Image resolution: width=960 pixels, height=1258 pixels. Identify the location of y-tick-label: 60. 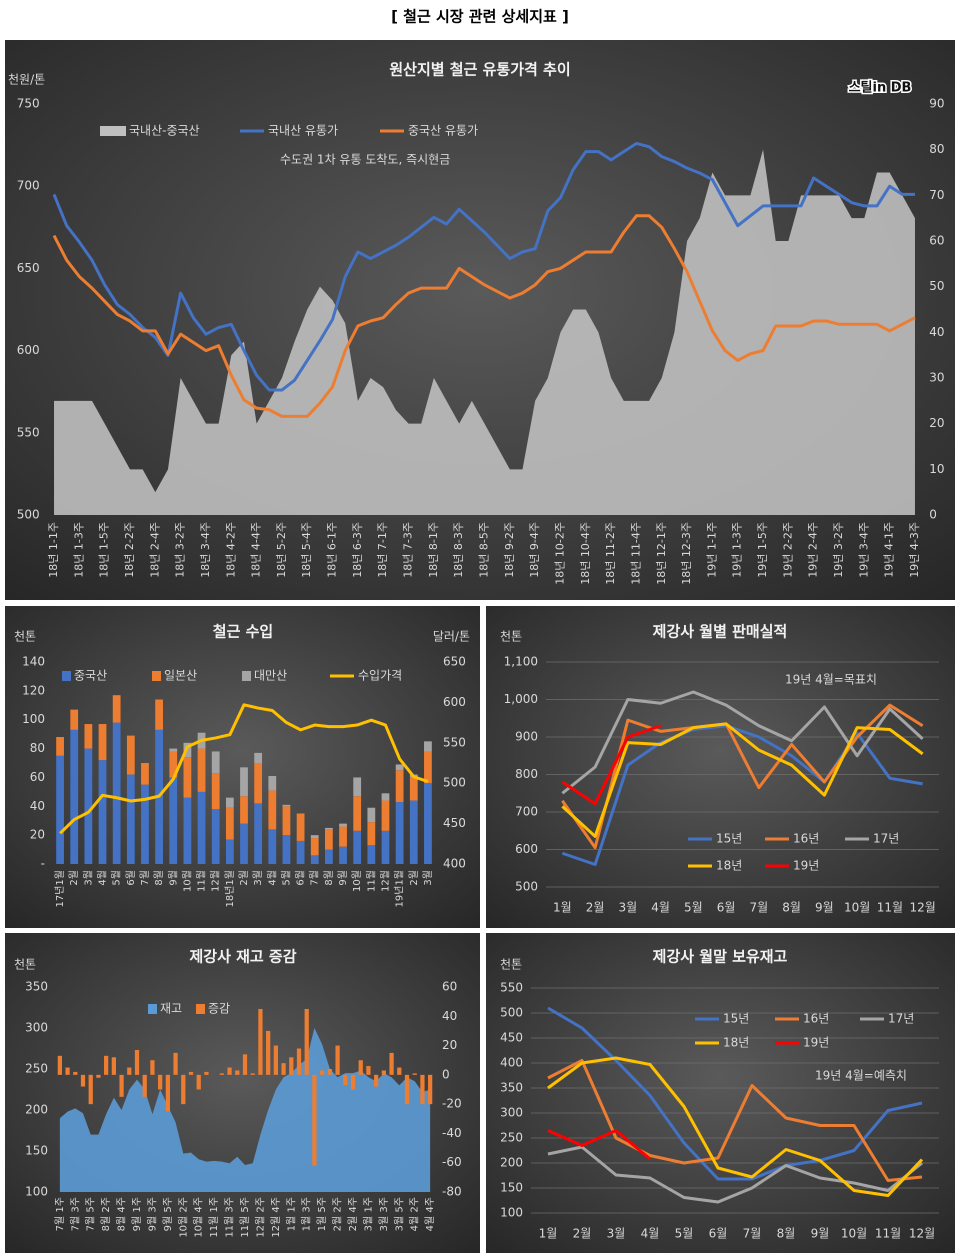
(37, 777).